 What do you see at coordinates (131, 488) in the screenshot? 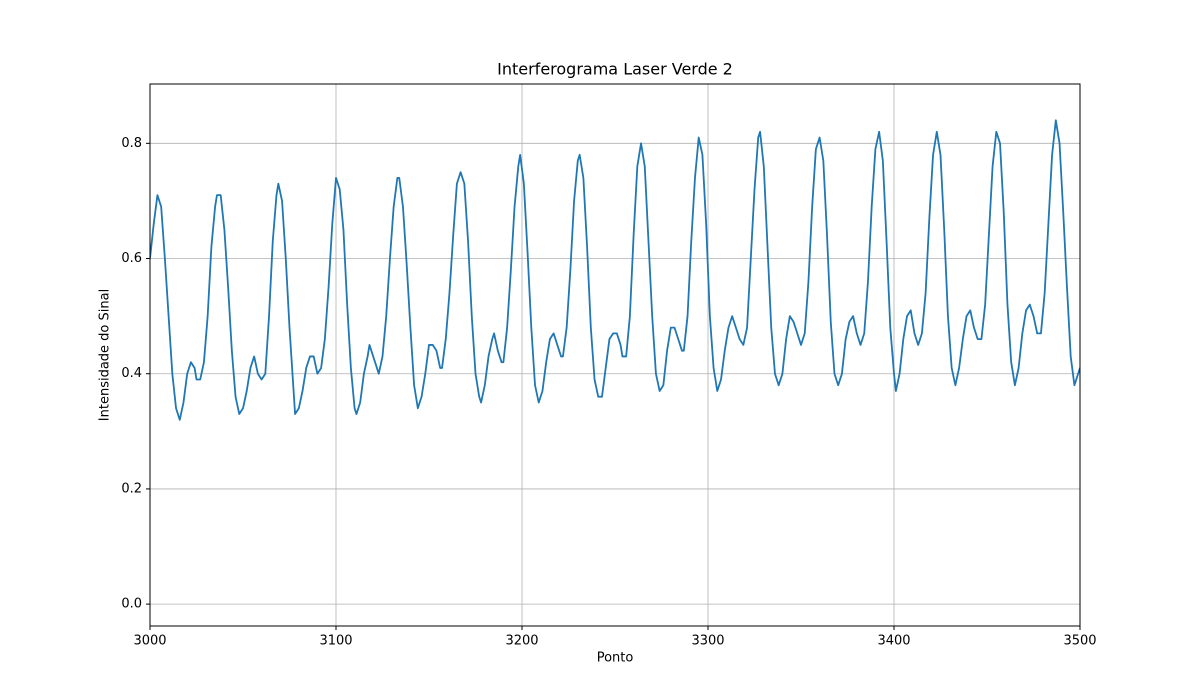
I see `y-tick-label: 0.2` at bounding box center [131, 488].